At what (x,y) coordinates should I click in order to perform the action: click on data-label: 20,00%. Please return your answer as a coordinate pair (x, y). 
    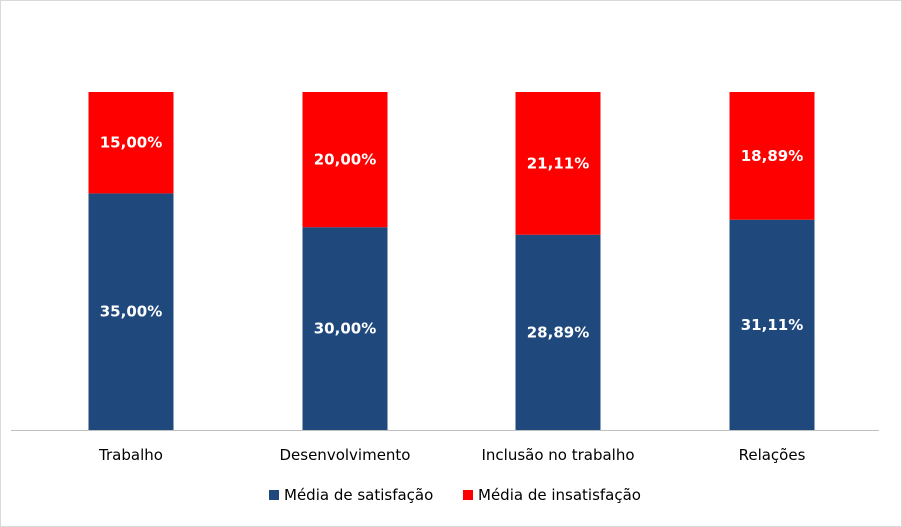
    Looking at the image, I should click on (345, 160).